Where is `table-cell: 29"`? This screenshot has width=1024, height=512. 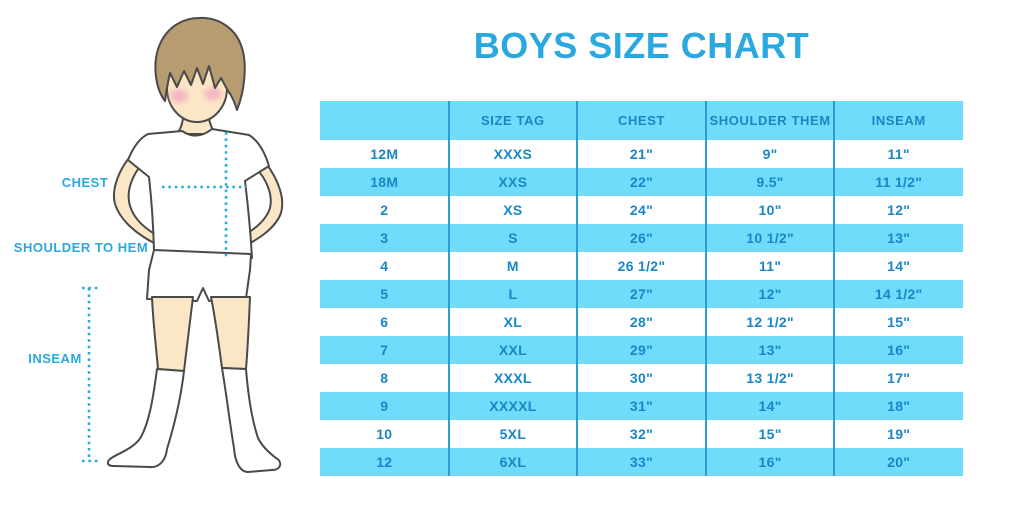 table-cell: 29" is located at coordinates (641, 350).